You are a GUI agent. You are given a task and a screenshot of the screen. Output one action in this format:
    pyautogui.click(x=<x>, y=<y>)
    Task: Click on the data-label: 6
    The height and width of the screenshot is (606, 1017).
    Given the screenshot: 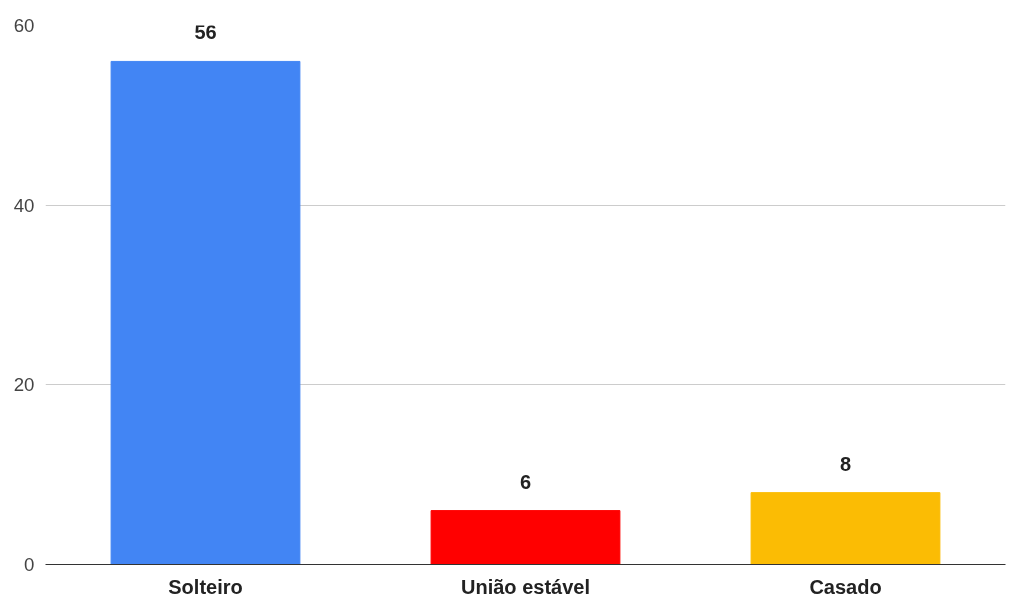 What is the action you would take?
    pyautogui.click(x=525, y=481)
    